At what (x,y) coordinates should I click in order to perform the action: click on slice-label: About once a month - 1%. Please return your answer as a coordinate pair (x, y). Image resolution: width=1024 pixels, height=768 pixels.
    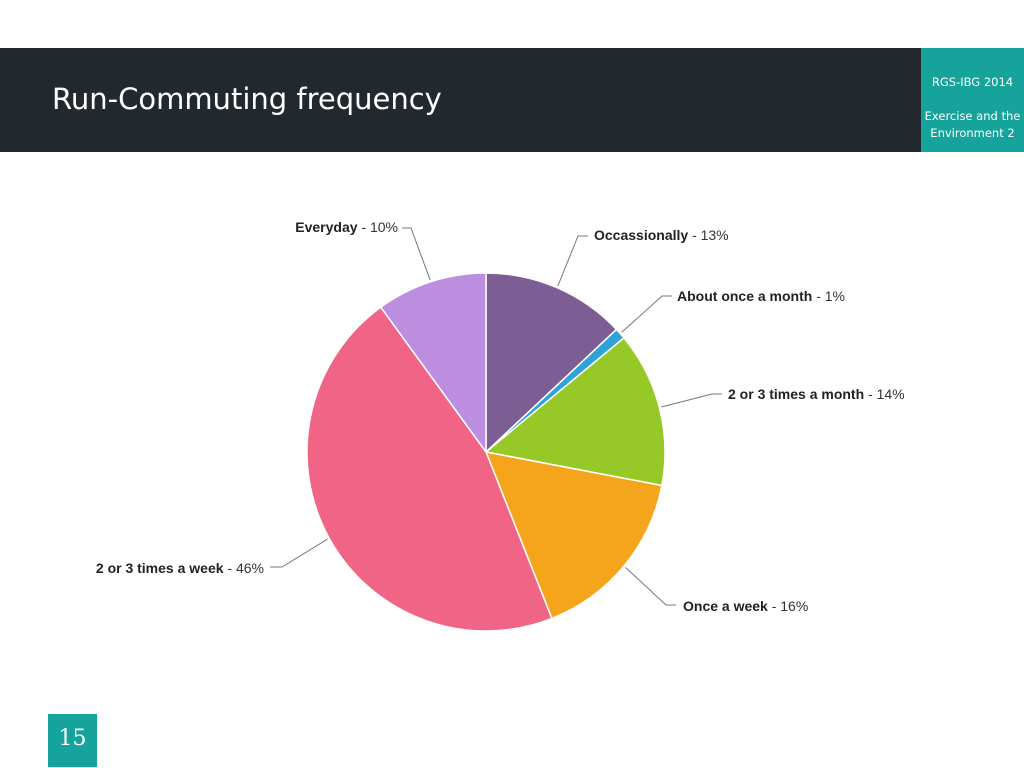
    Looking at the image, I should click on (761, 296).